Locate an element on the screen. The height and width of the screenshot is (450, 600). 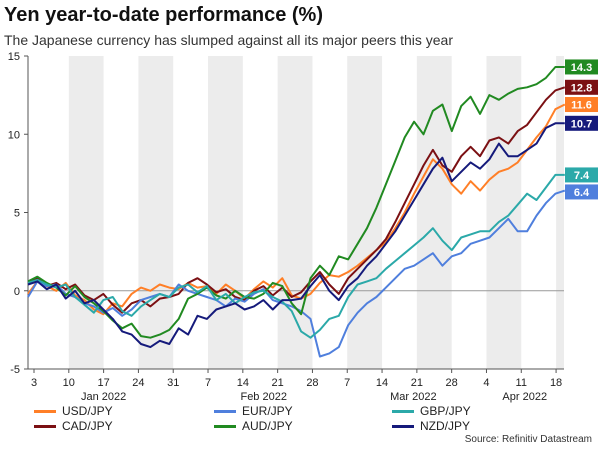
end-label-box-nzd-jpy is located at coordinates (581, 123).